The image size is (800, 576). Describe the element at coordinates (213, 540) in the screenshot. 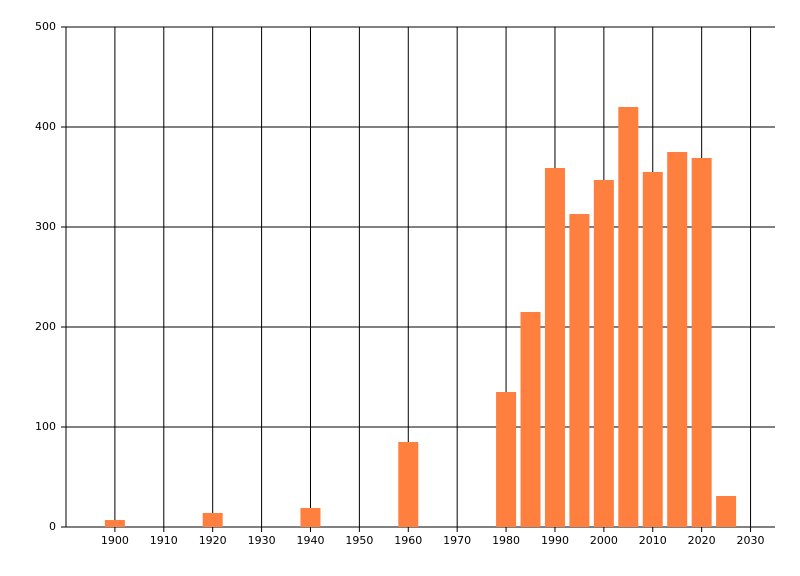

I see `x-tick-label: 1920` at that location.